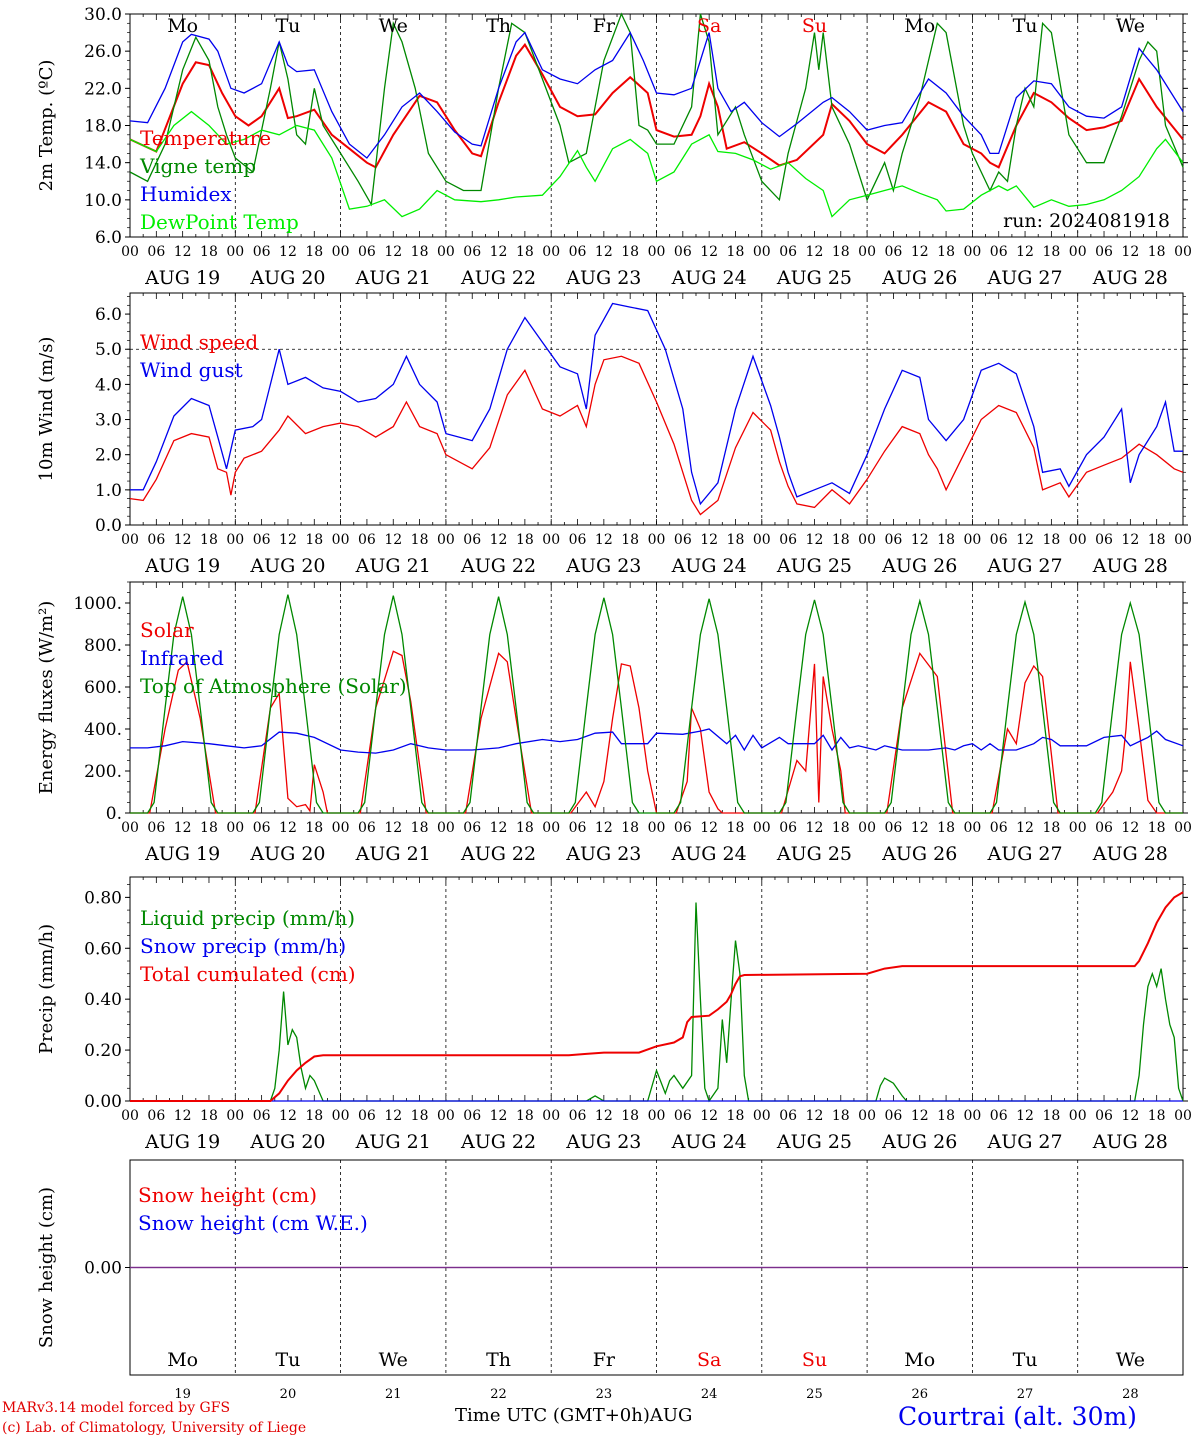  I want to click on legend-entry: Total cumulated (cm), so click(248, 974).